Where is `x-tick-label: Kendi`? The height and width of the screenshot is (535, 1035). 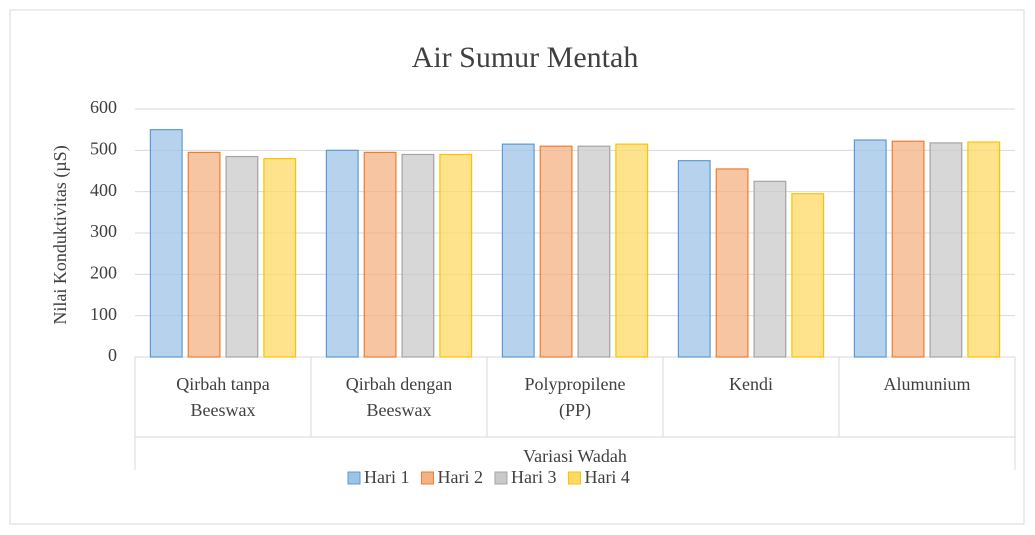
x-tick-label: Kendi is located at coordinates (751, 384).